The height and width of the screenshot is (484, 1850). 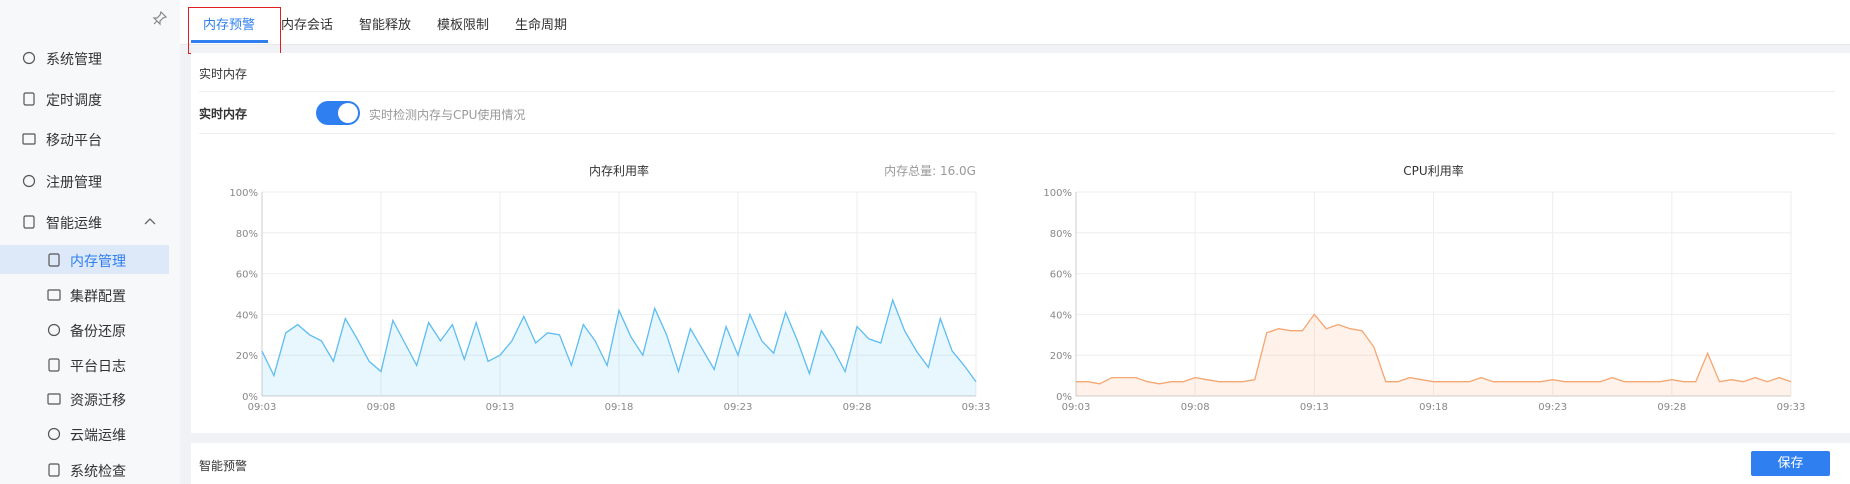 What do you see at coordinates (74, 141) in the screenshot?
I see `menu-item: 移动平台` at bounding box center [74, 141].